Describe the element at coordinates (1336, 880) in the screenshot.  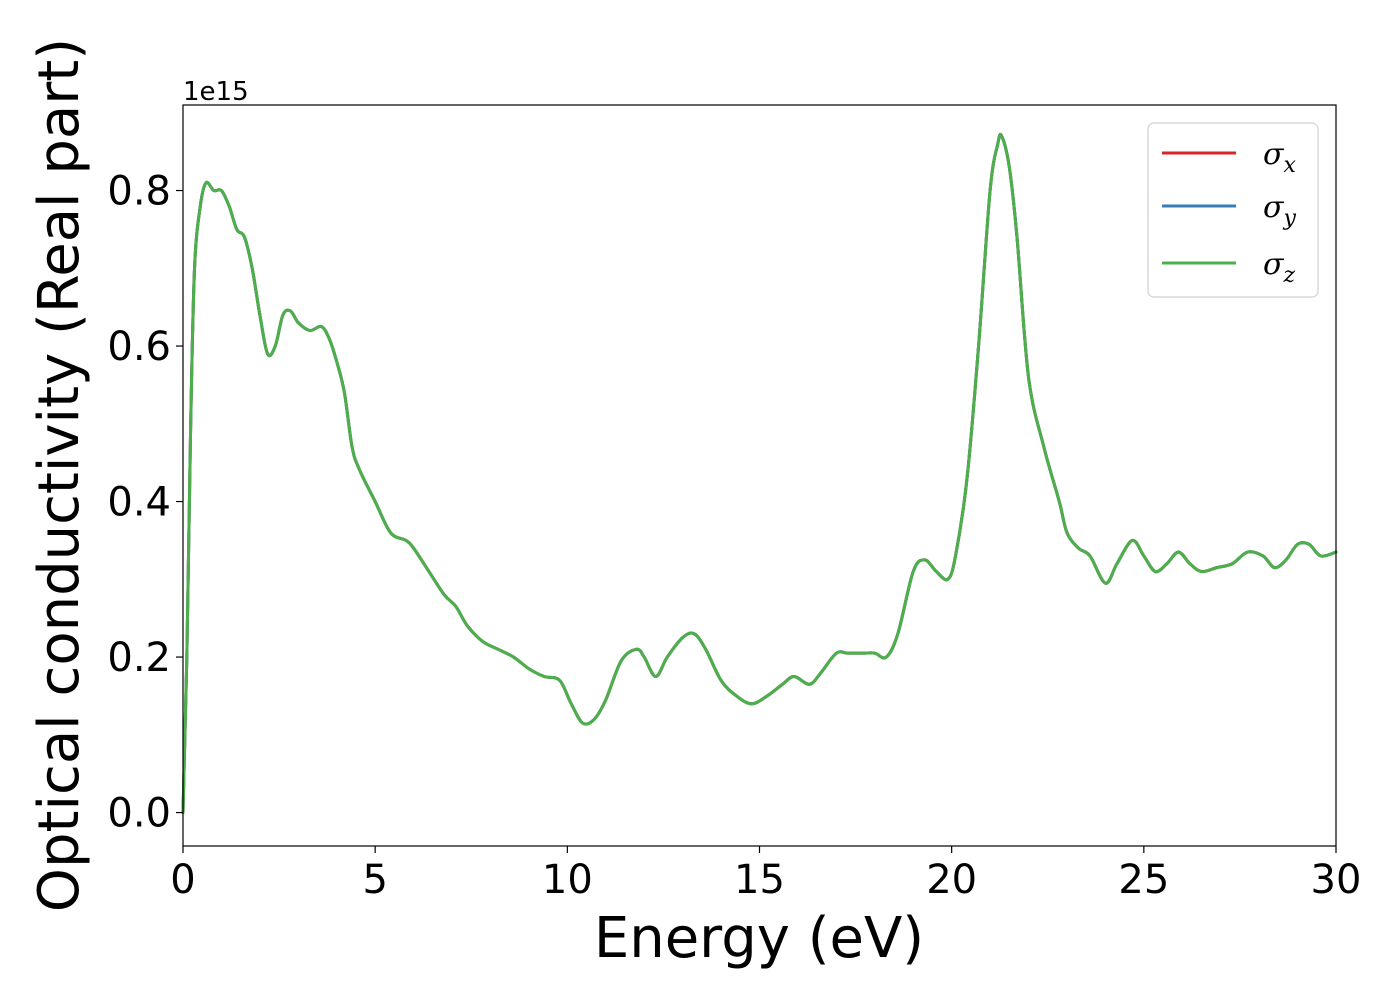
I see `x-tick-label: 30` at that location.